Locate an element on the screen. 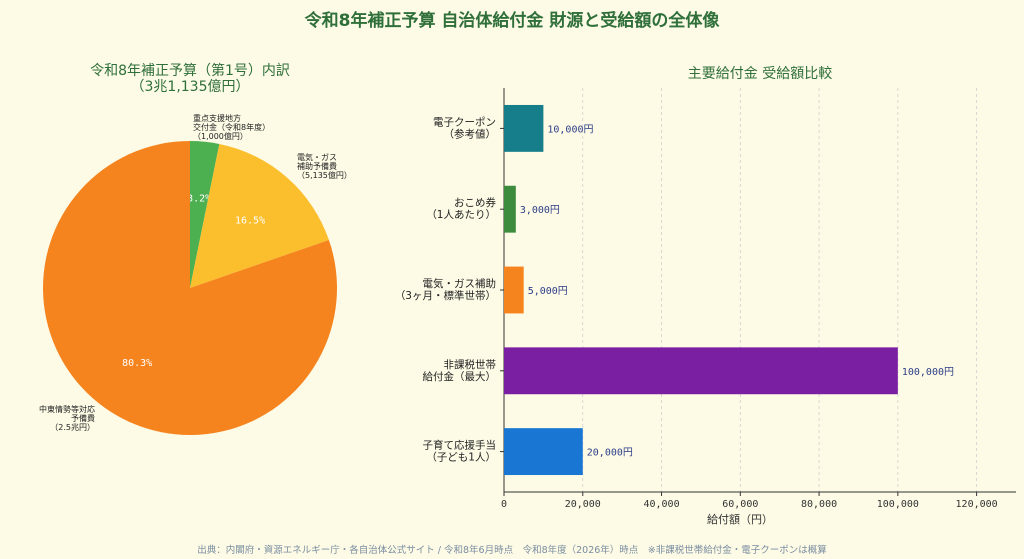 The height and width of the screenshot is (559, 1024). x-axis-label: 給付額（円） is located at coordinates (740, 519).